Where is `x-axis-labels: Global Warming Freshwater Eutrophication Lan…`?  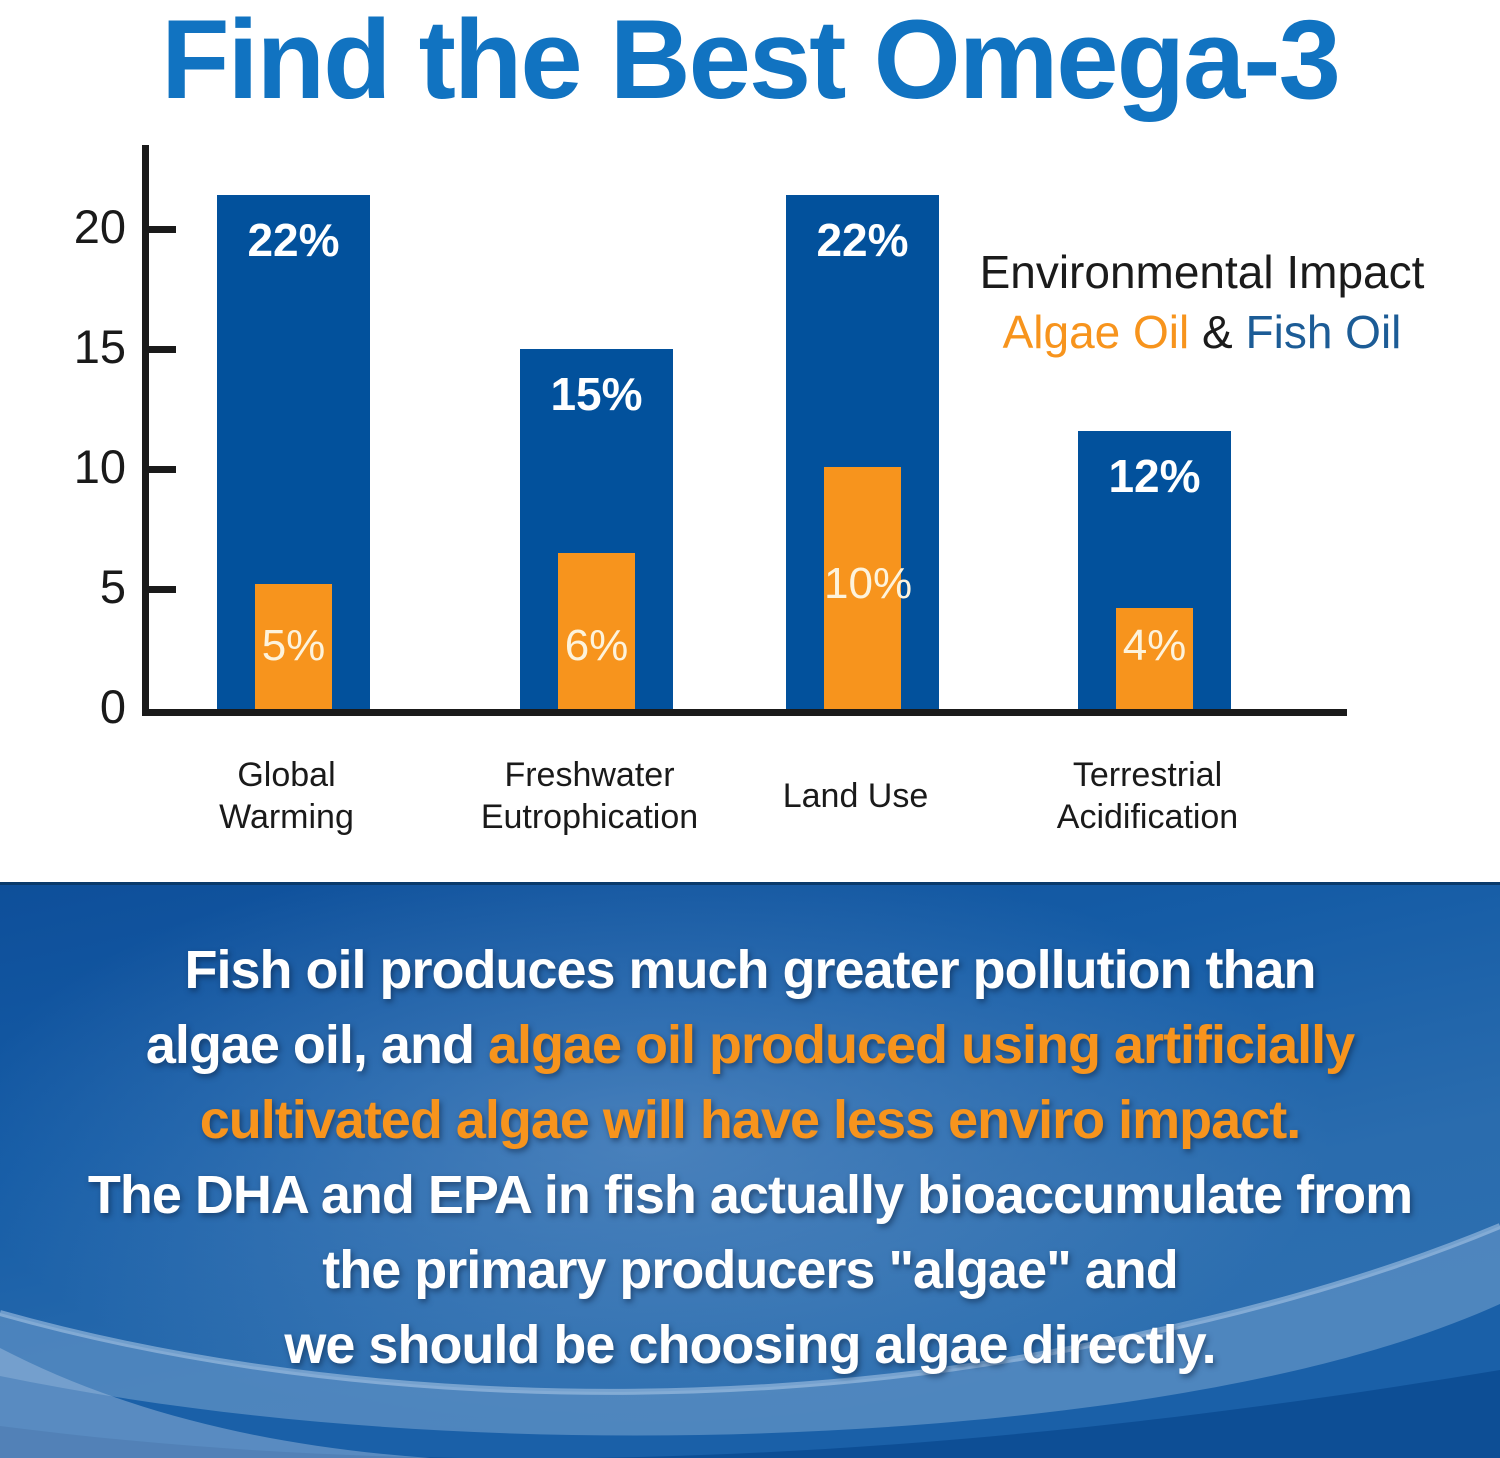 x-axis-labels: Global Warming Freshwater Eutrophication Lan… is located at coordinates (750, 796).